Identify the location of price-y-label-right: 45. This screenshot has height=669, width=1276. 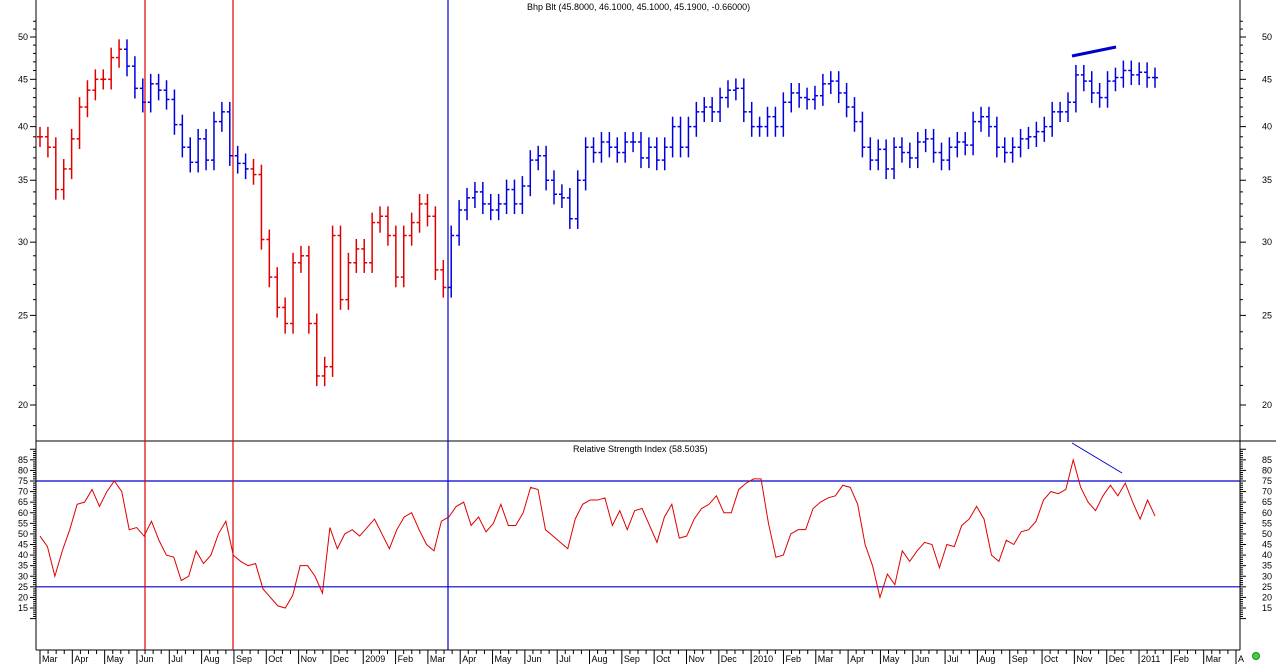
(1267, 79).